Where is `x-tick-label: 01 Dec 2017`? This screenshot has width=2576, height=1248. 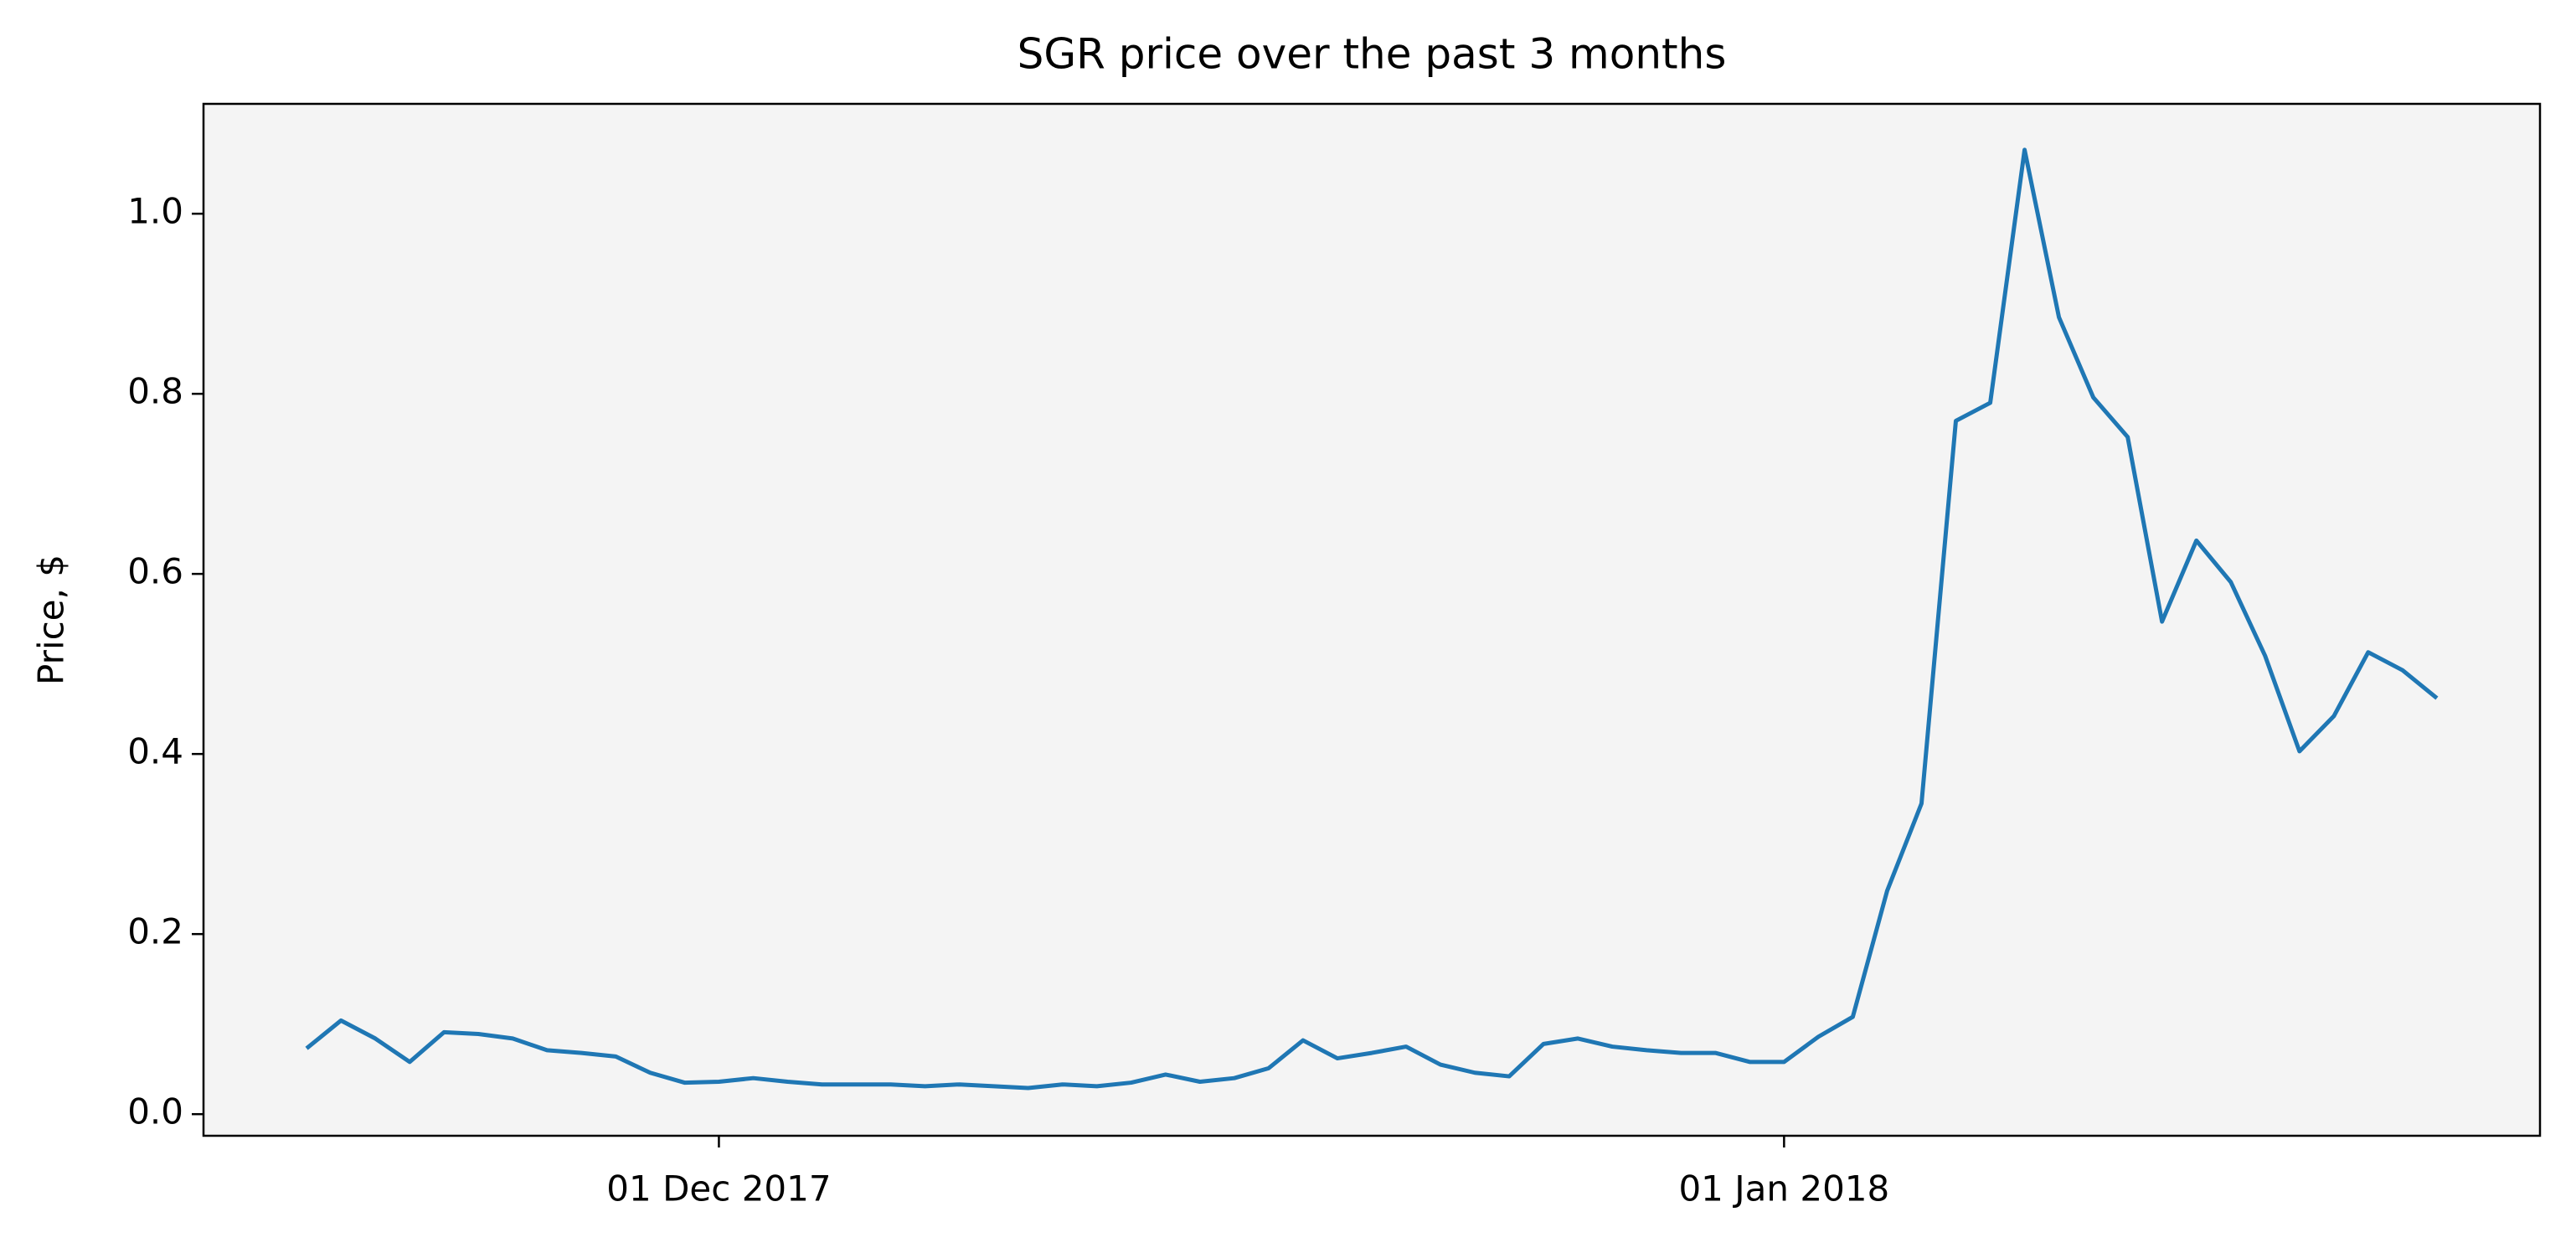
x-tick-label: 01 Dec 2017 is located at coordinates (718, 1188).